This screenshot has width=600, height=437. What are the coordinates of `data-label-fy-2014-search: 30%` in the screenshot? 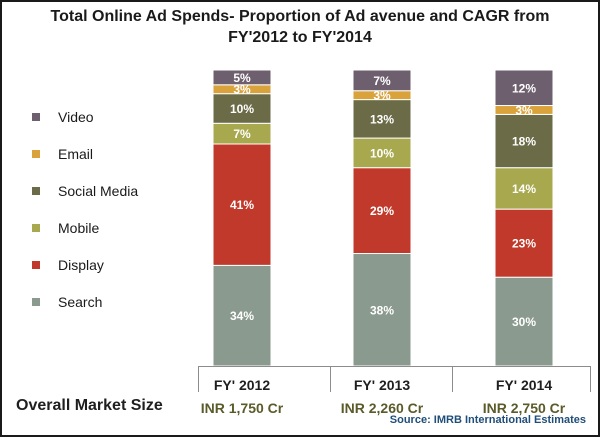 It's located at (524, 322).